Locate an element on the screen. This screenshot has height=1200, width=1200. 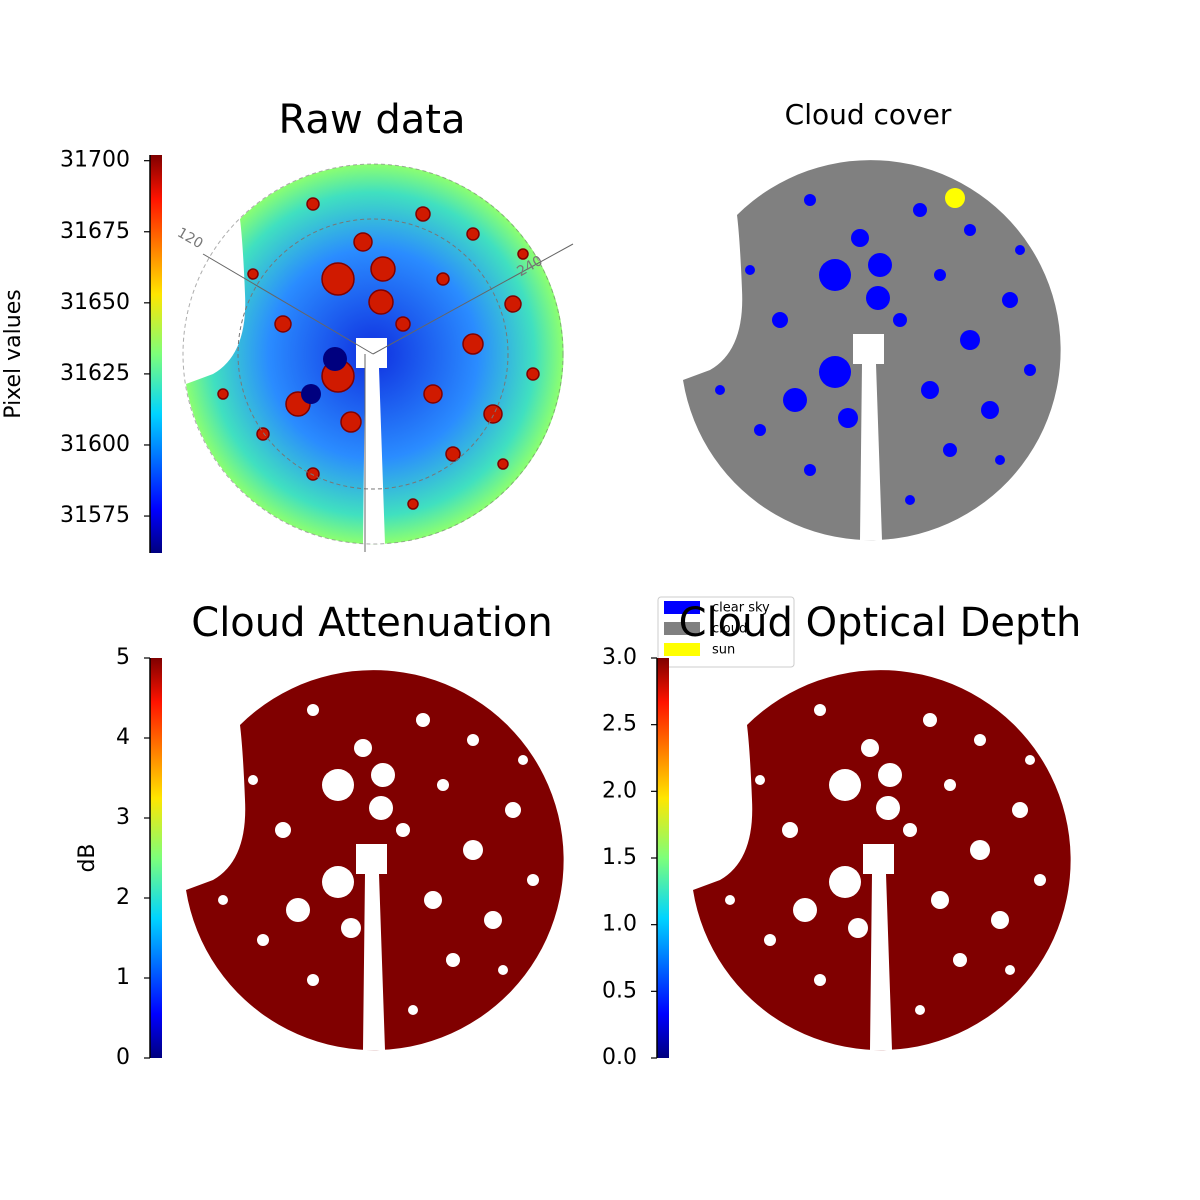
colorbar-label: Pixel values is located at coordinates (13, 353).